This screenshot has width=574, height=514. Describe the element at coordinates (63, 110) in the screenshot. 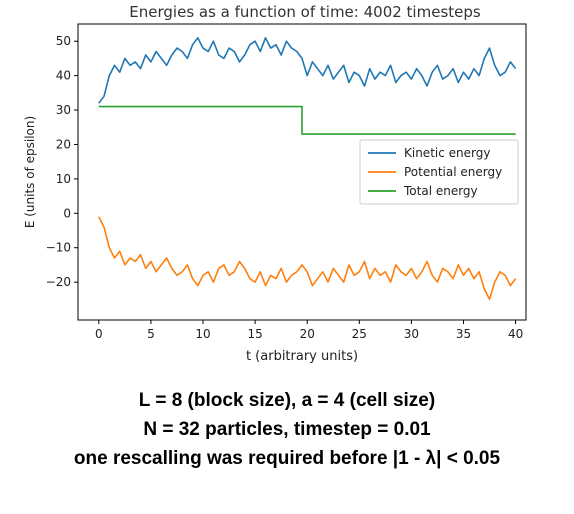

I see `y-tick-label: 30` at that location.